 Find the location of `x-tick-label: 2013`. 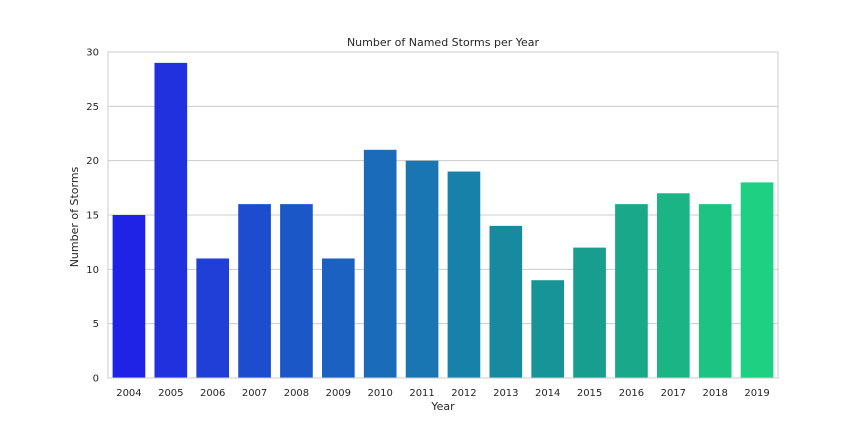

x-tick-label: 2013 is located at coordinates (505, 393).